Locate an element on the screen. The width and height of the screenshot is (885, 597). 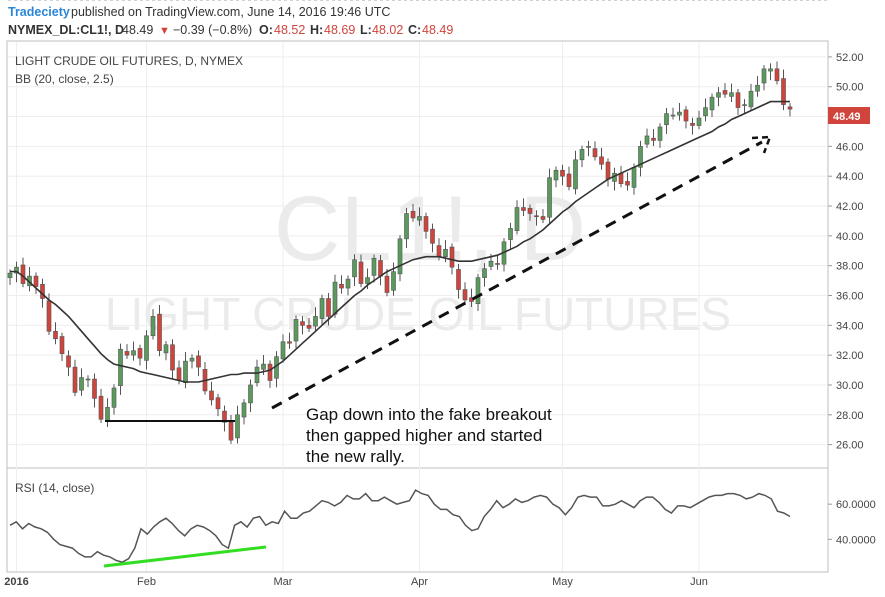
y-tick-label: 36.00 is located at coordinates (850, 297).